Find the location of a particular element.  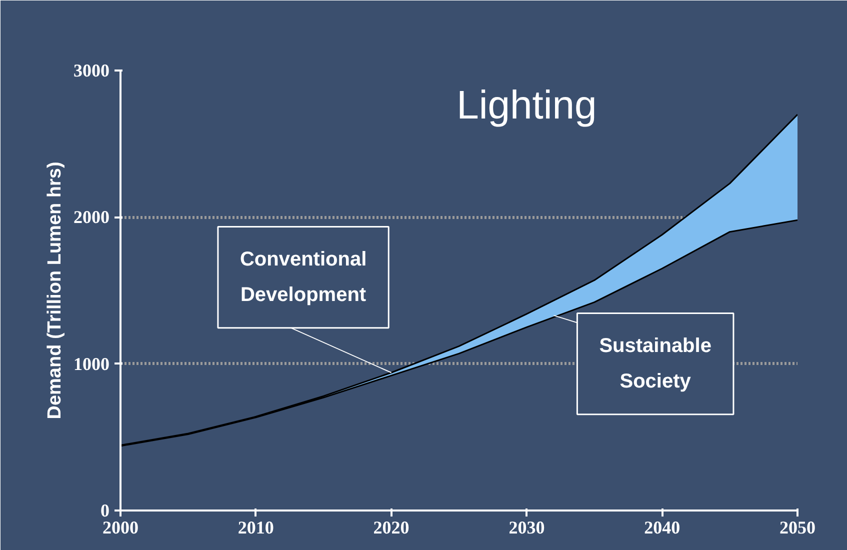

y-tick-label: 1000 is located at coordinates (92, 364).